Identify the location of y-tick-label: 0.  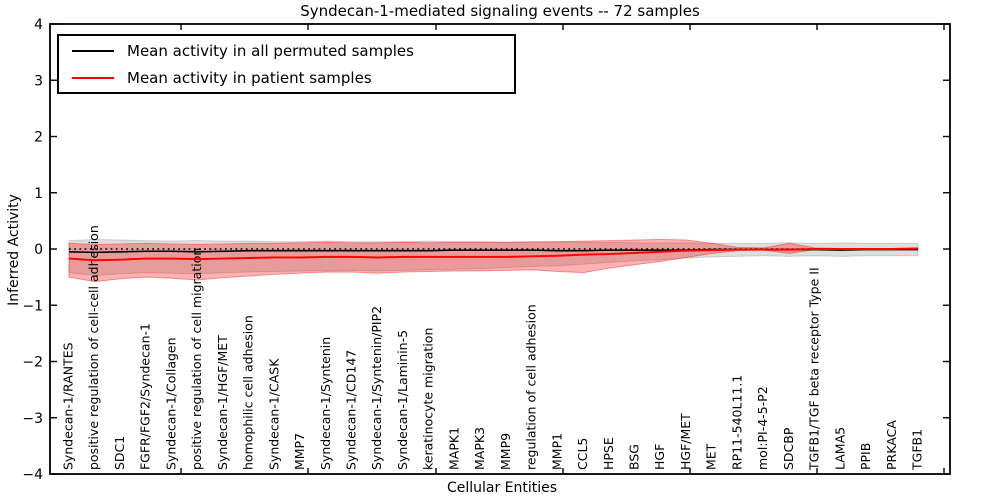
(38, 250).